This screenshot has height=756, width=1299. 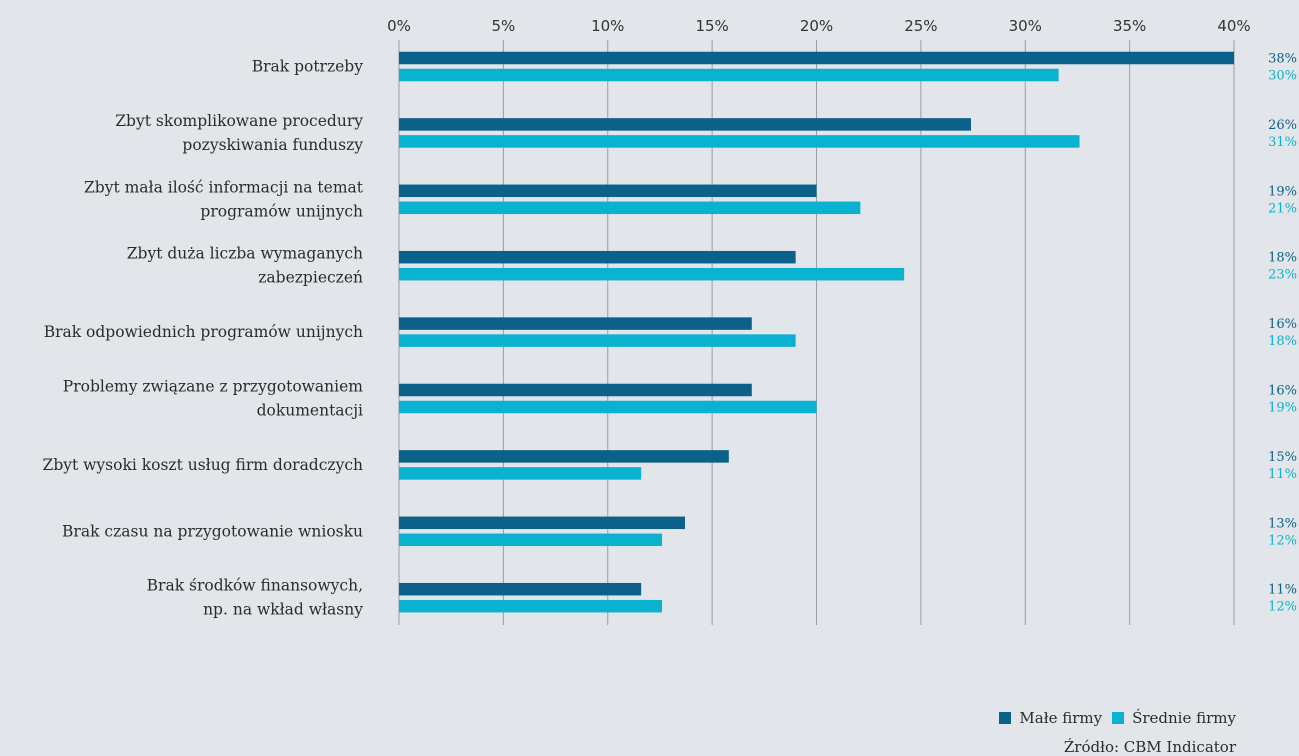 What do you see at coordinates (1282, 125) in the screenshot?
I see `value-label: 26%` at bounding box center [1282, 125].